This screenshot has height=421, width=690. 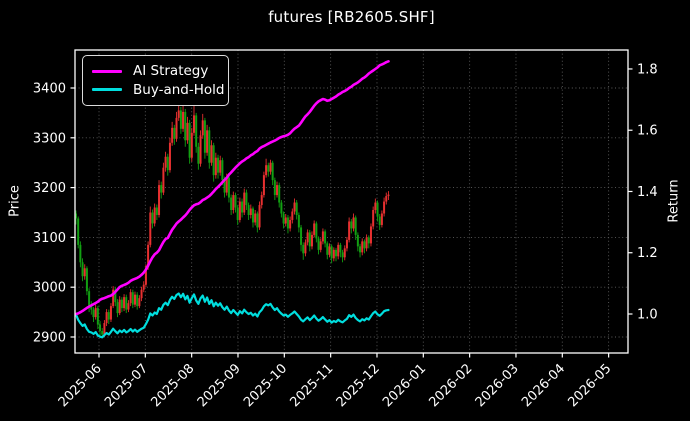 I want to click on x-tick-label: 2026-01, so click(x=404, y=385).